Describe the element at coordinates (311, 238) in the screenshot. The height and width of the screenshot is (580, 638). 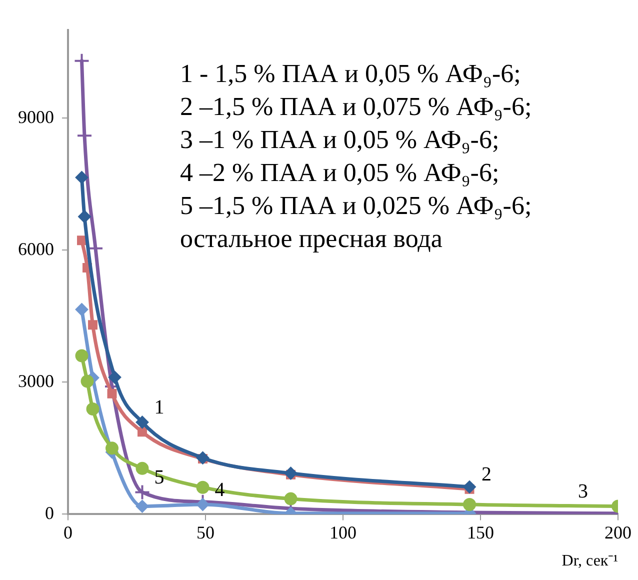
I see `annotation: остальное пресная вода` at that location.